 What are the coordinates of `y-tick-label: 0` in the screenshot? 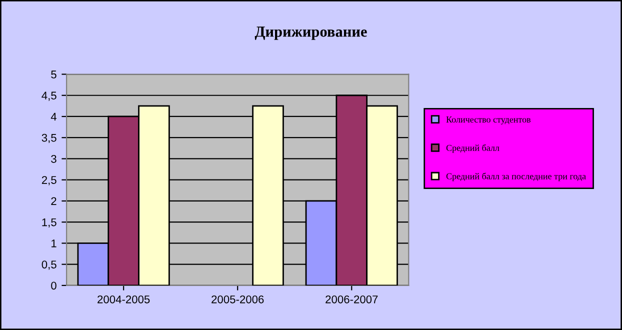 It's located at (53, 286).